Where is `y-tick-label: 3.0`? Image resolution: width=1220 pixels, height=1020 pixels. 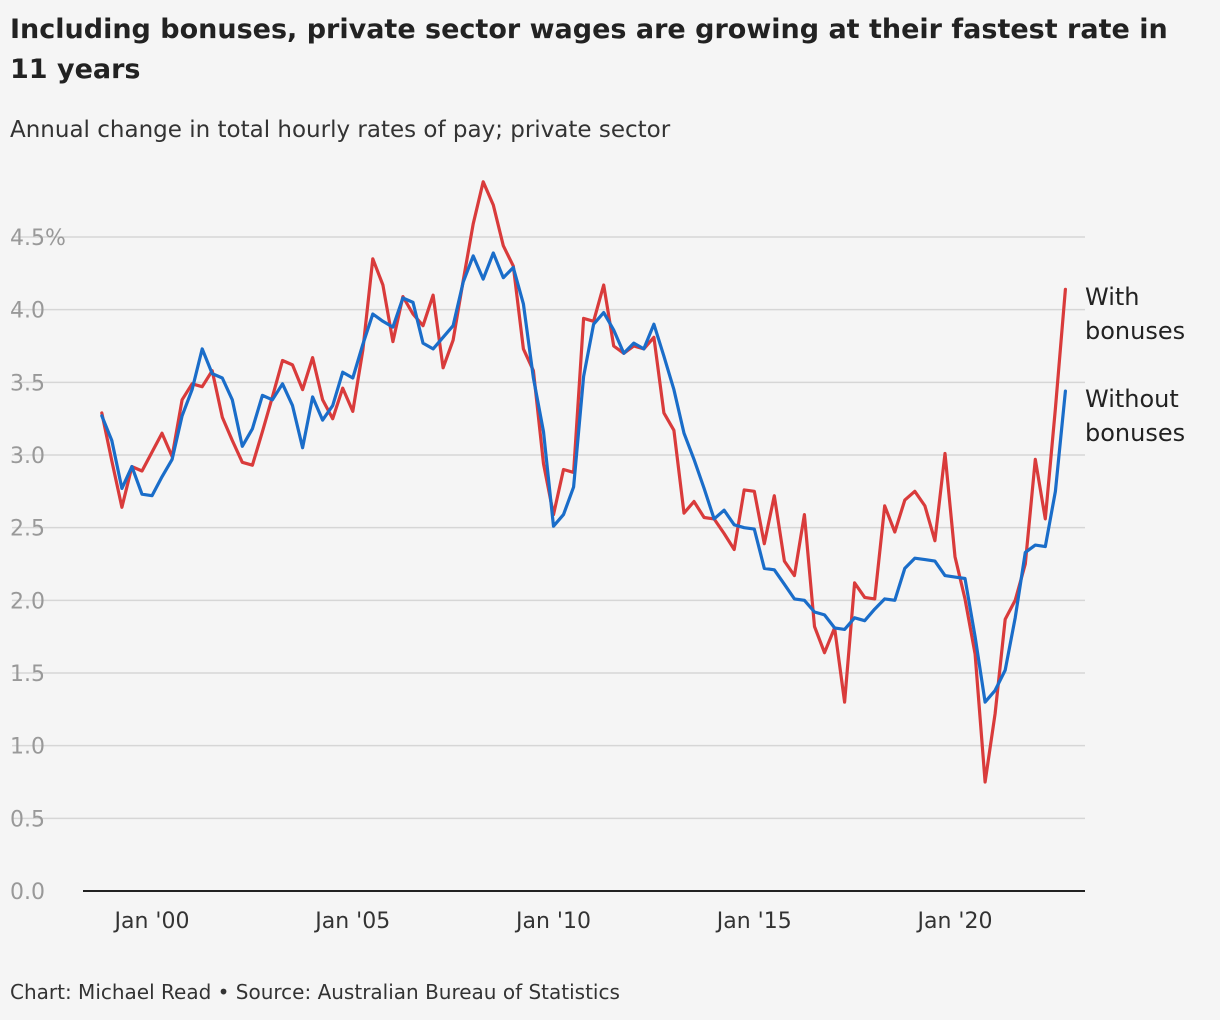 y-tick-label: 3.0 is located at coordinates (27, 456).